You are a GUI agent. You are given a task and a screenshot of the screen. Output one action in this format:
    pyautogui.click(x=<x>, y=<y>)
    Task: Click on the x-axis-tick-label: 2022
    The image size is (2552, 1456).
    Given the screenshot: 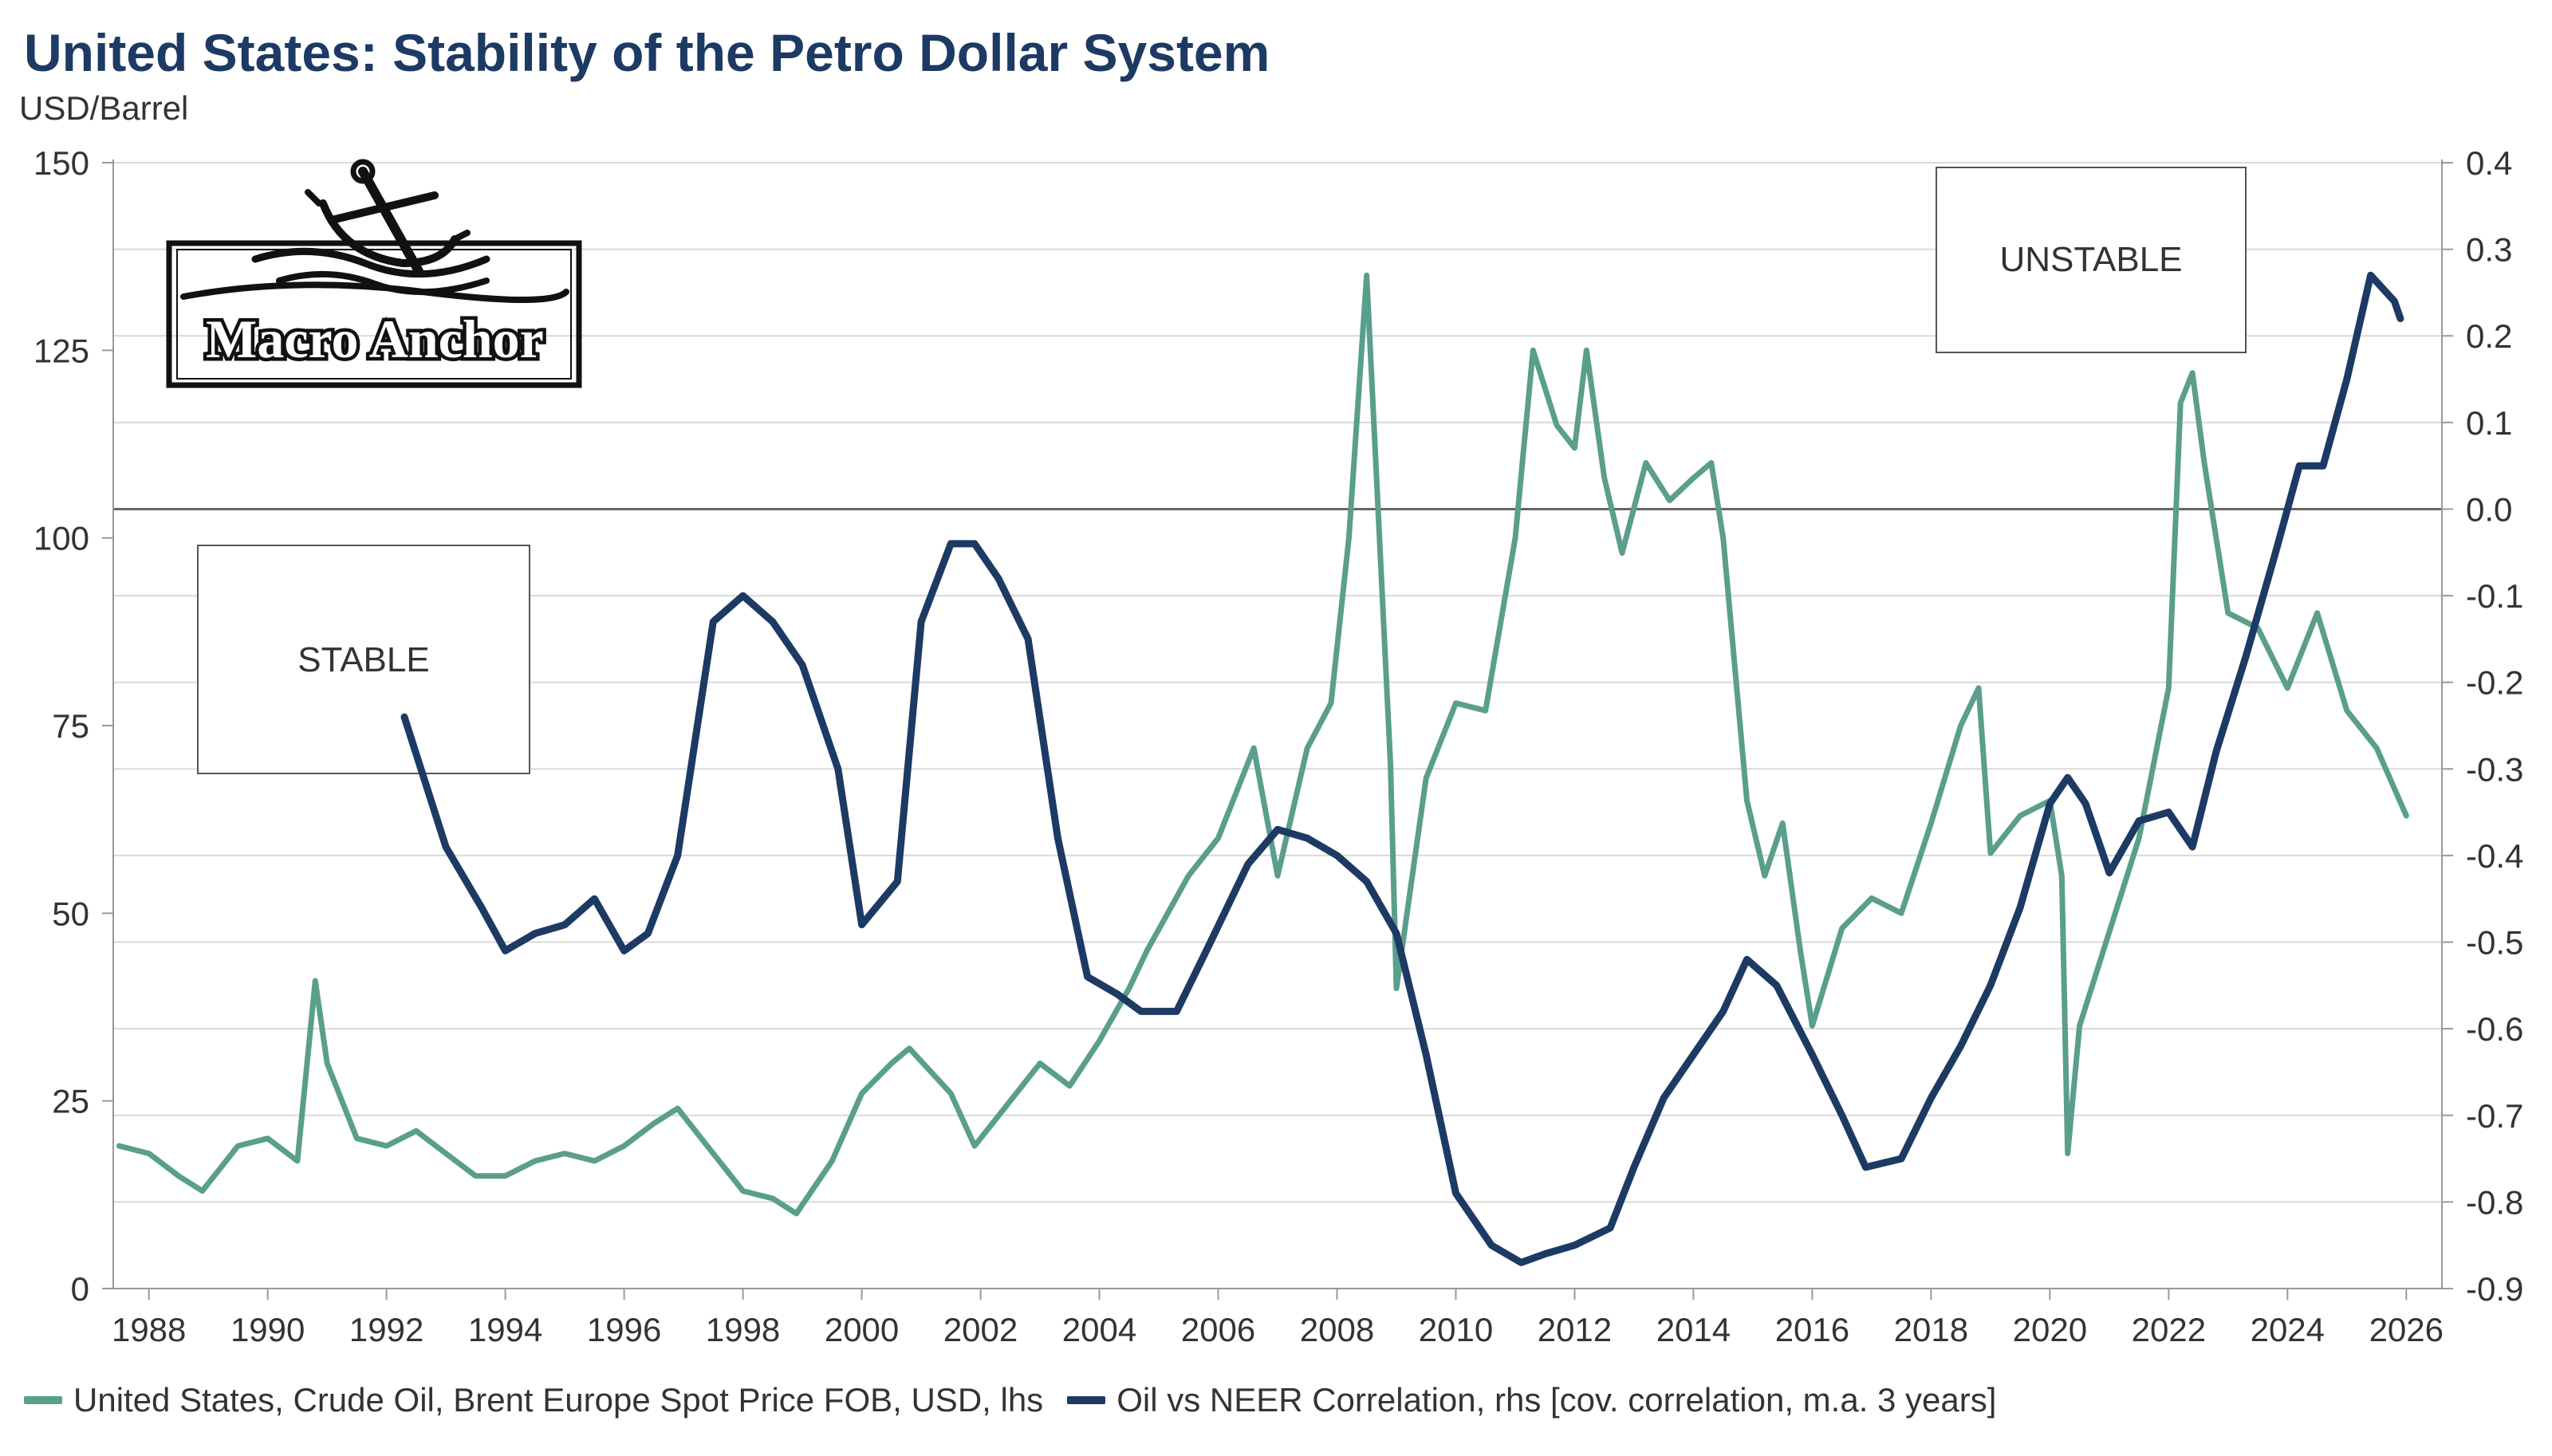 What is the action you would take?
    pyautogui.click(x=2169, y=1329)
    